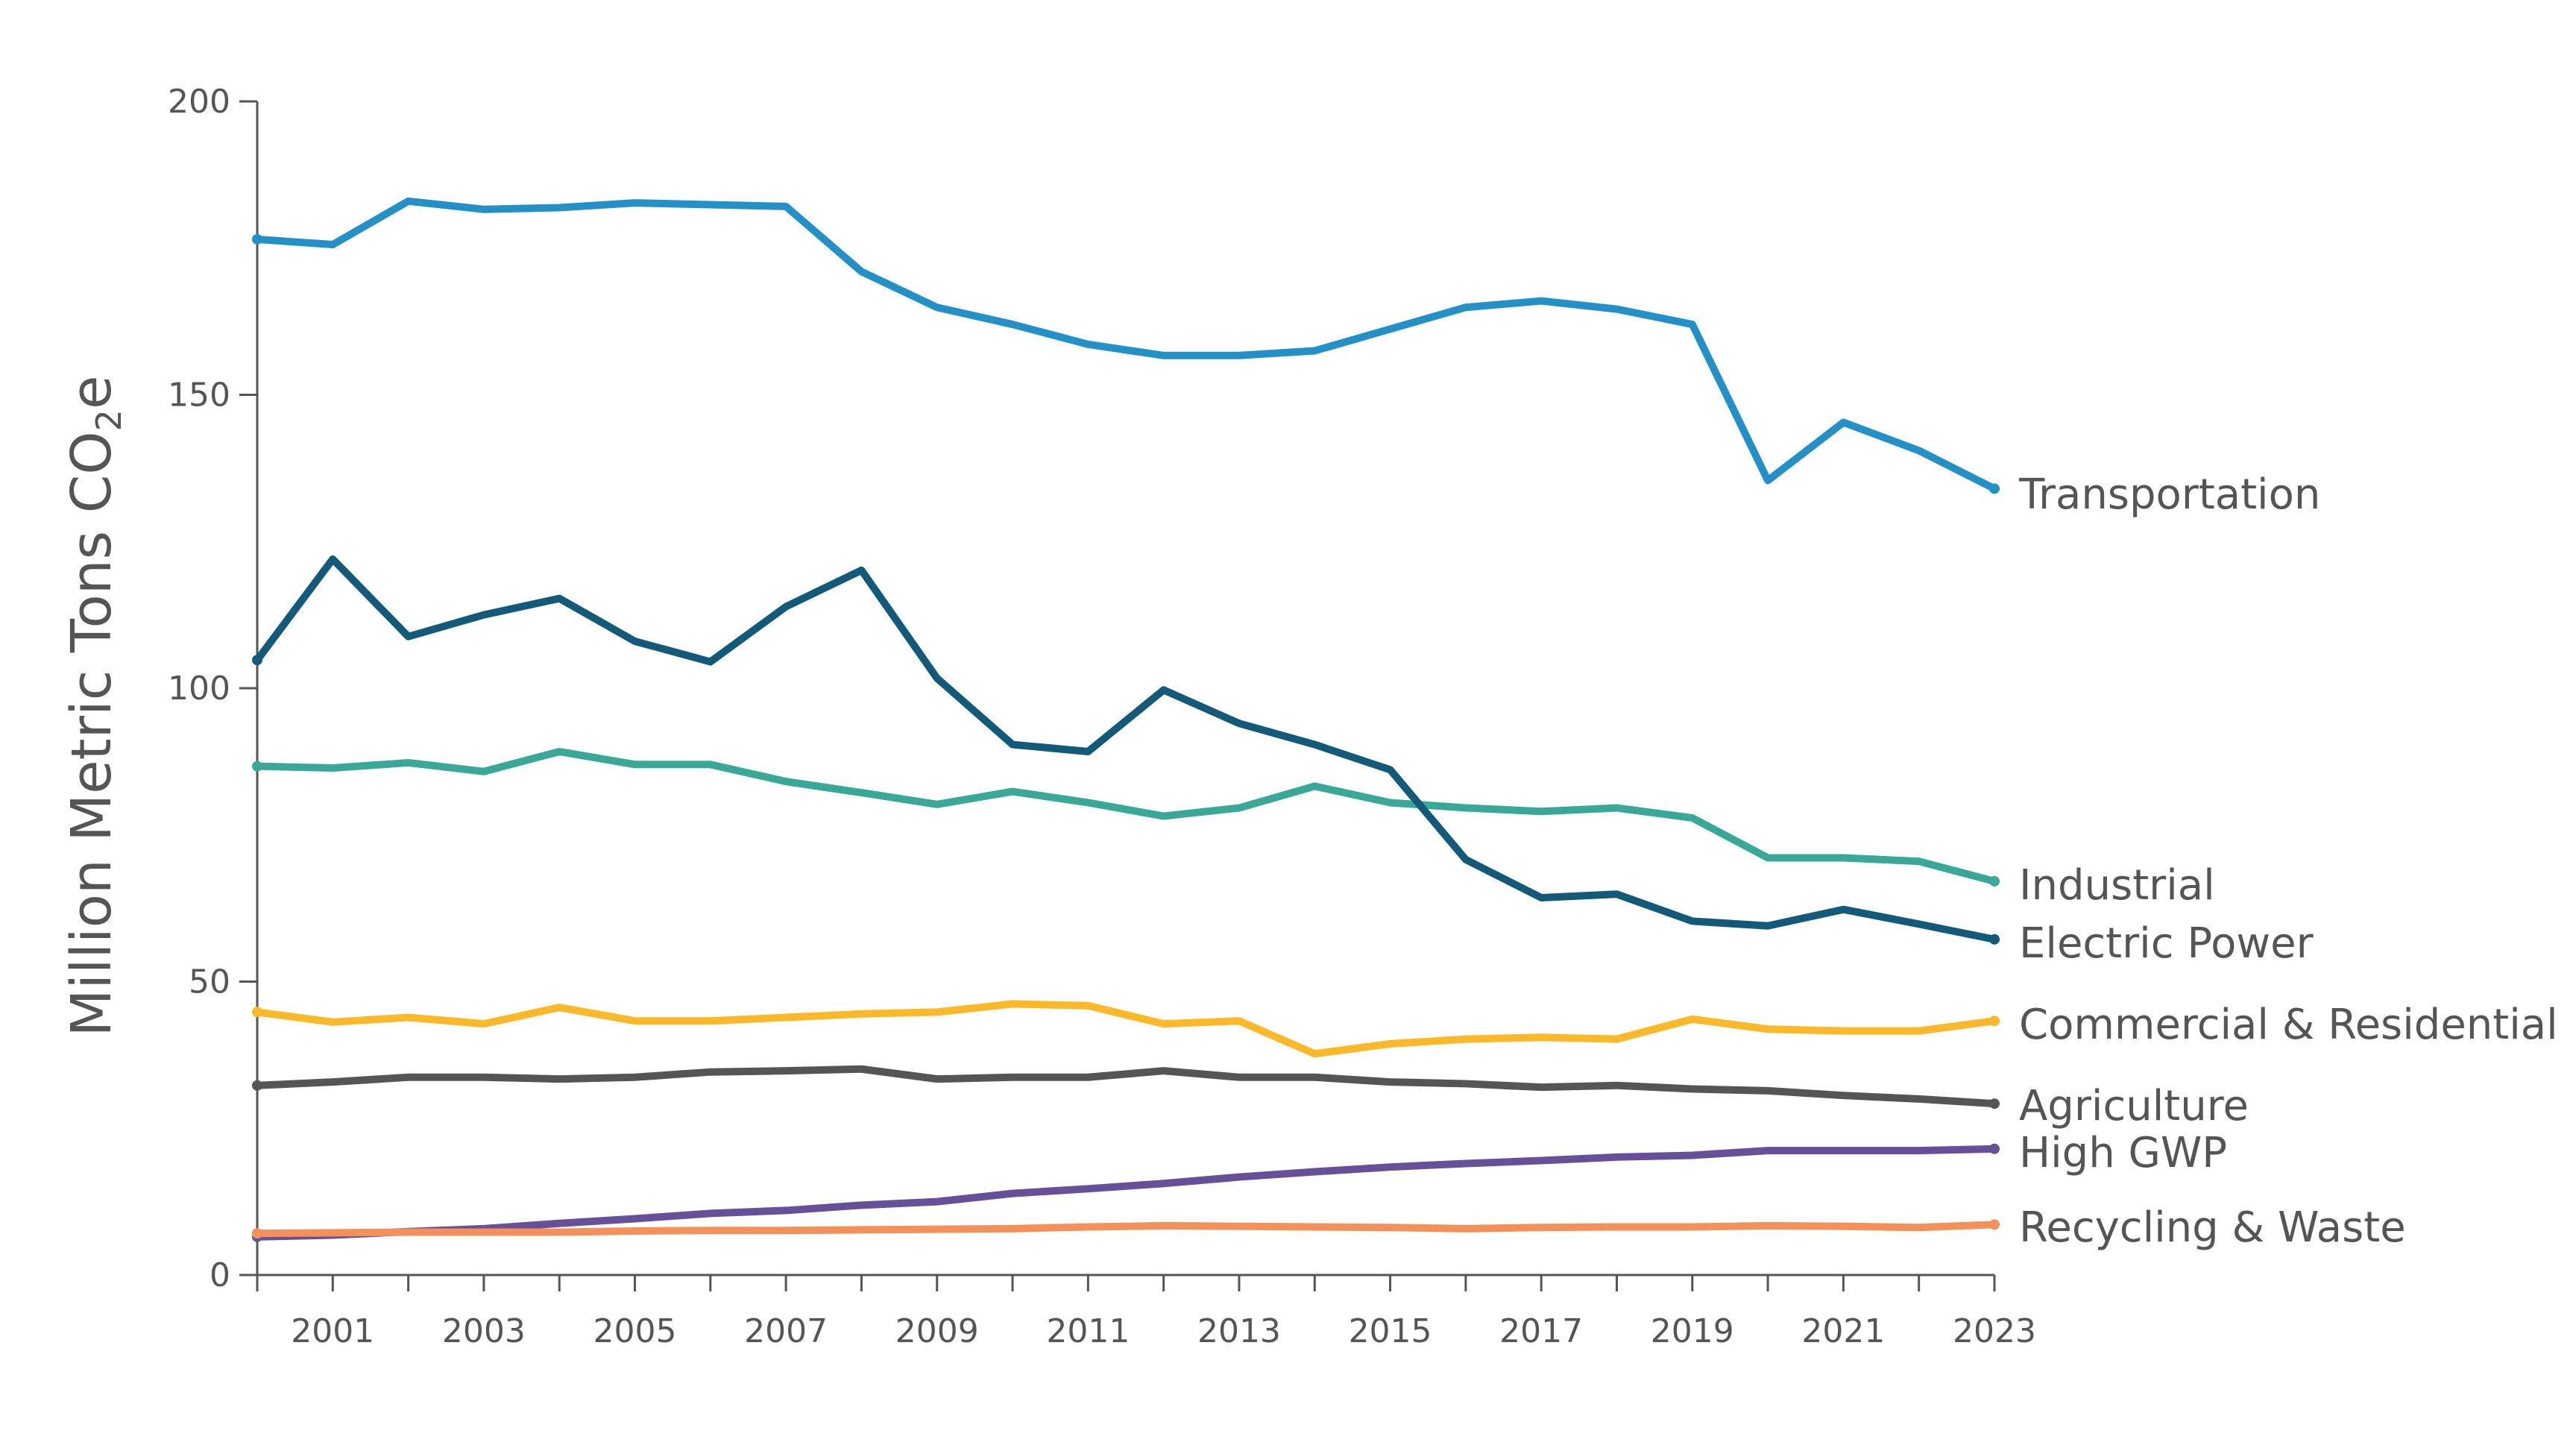 This screenshot has width=2576, height=1448. Describe the element at coordinates (1995, 488) in the screenshot. I see `series-end-marker-transportation` at that location.